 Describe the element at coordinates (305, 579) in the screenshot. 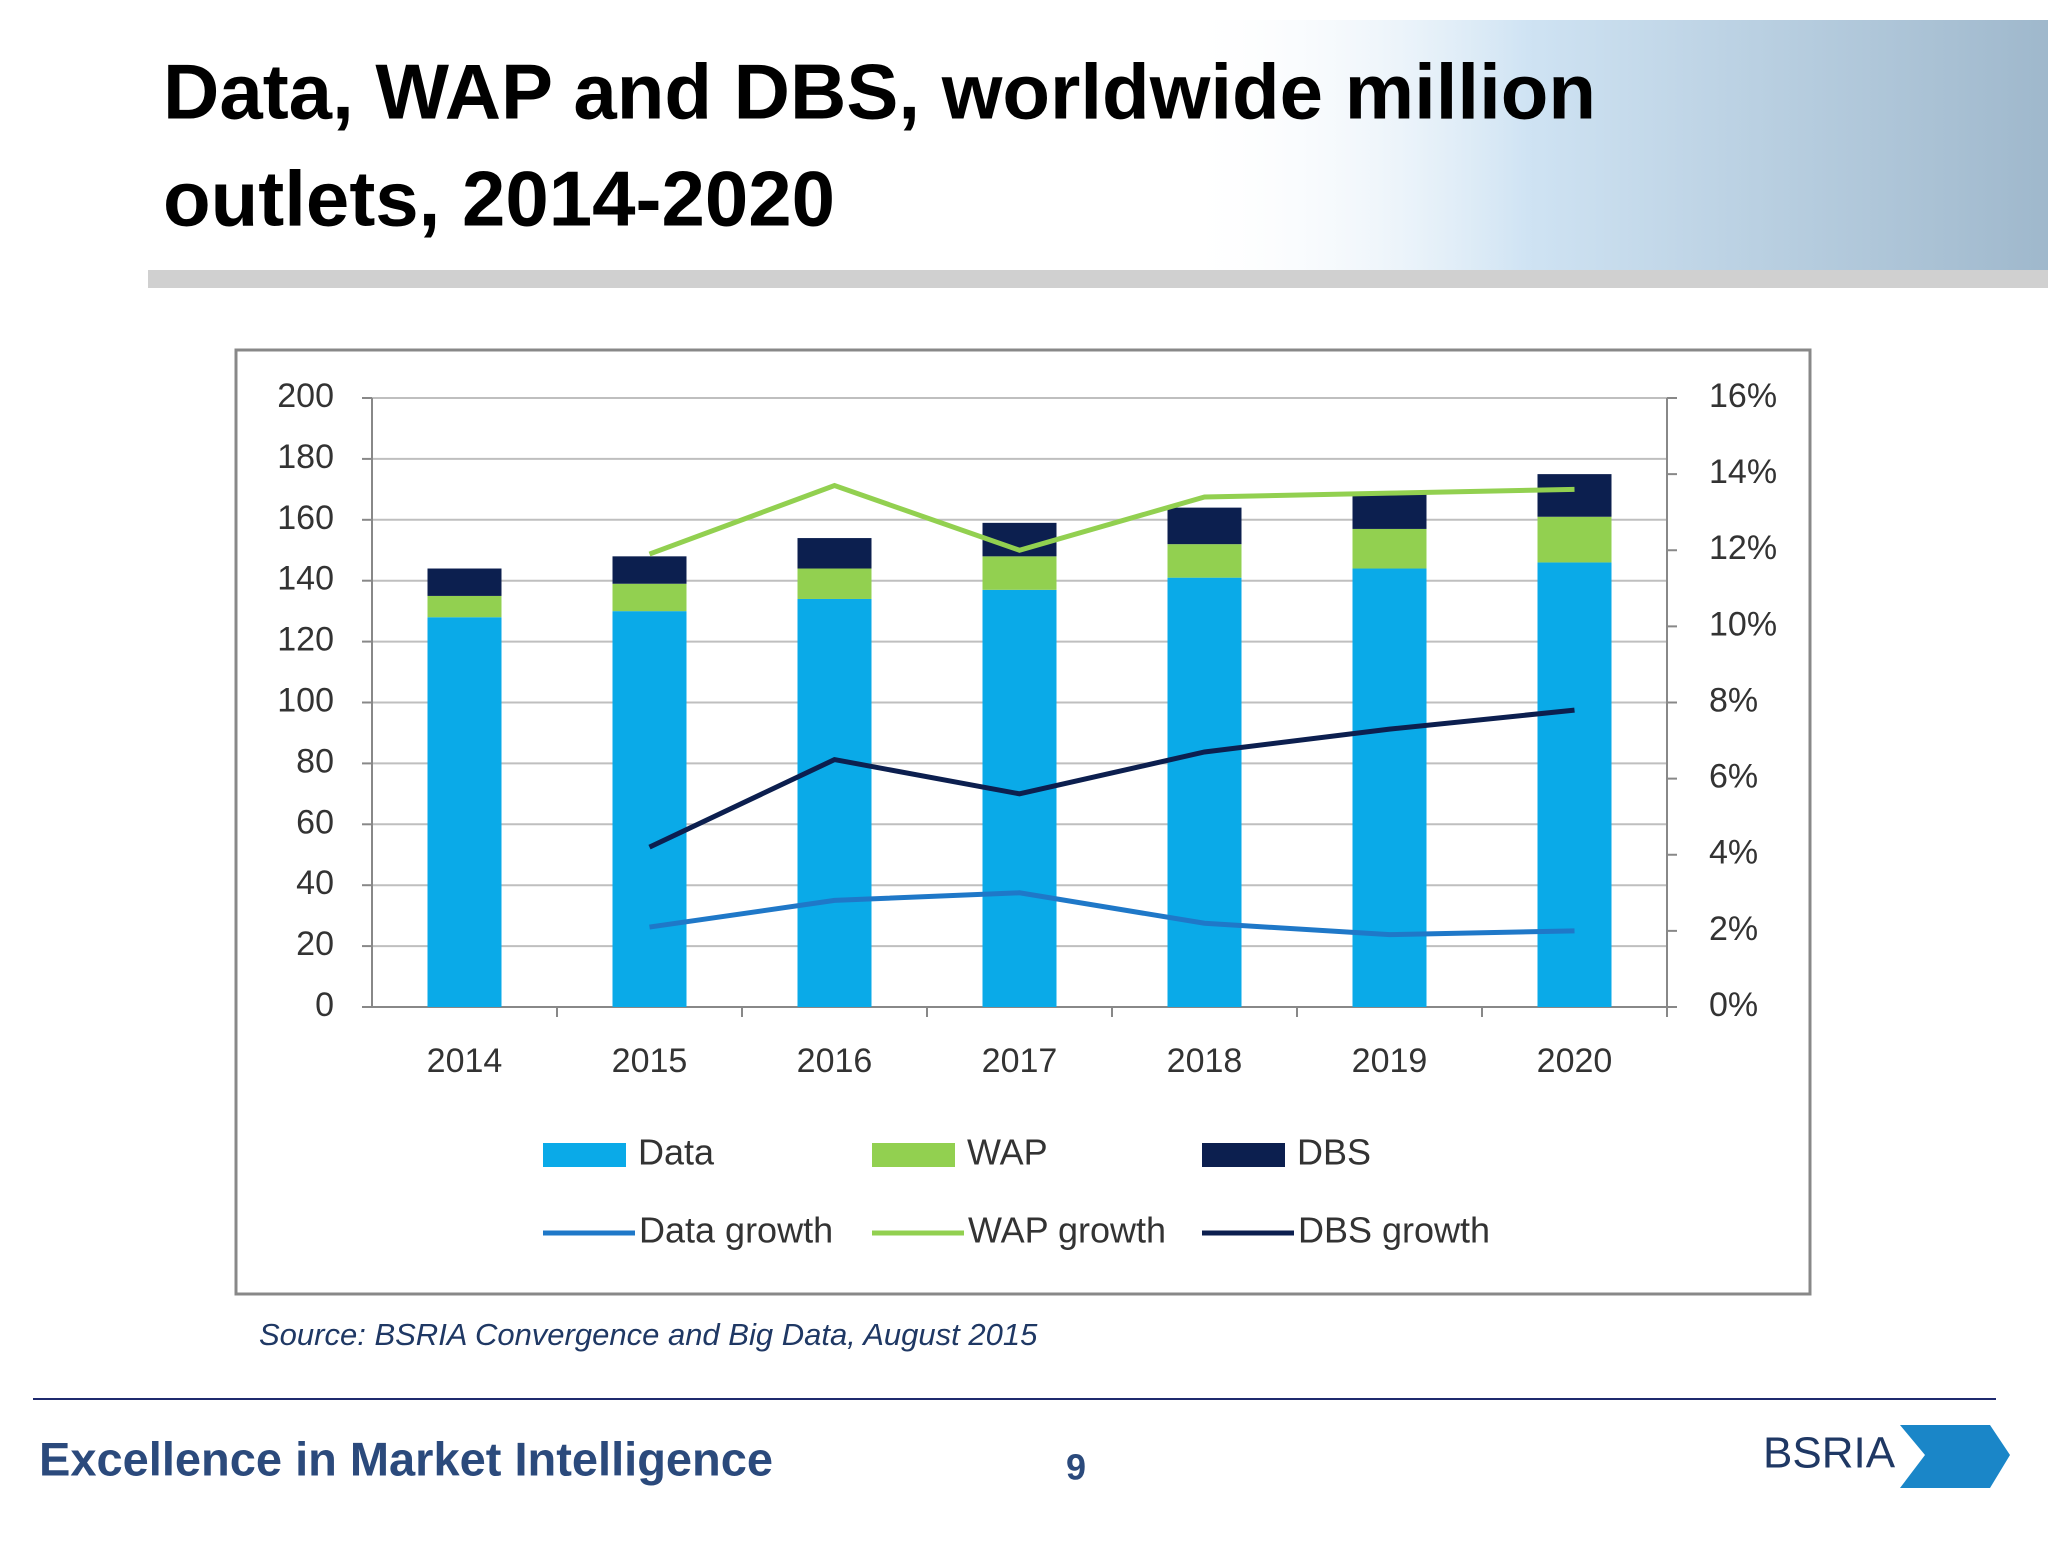

I see `y-tick-label: 140` at that location.